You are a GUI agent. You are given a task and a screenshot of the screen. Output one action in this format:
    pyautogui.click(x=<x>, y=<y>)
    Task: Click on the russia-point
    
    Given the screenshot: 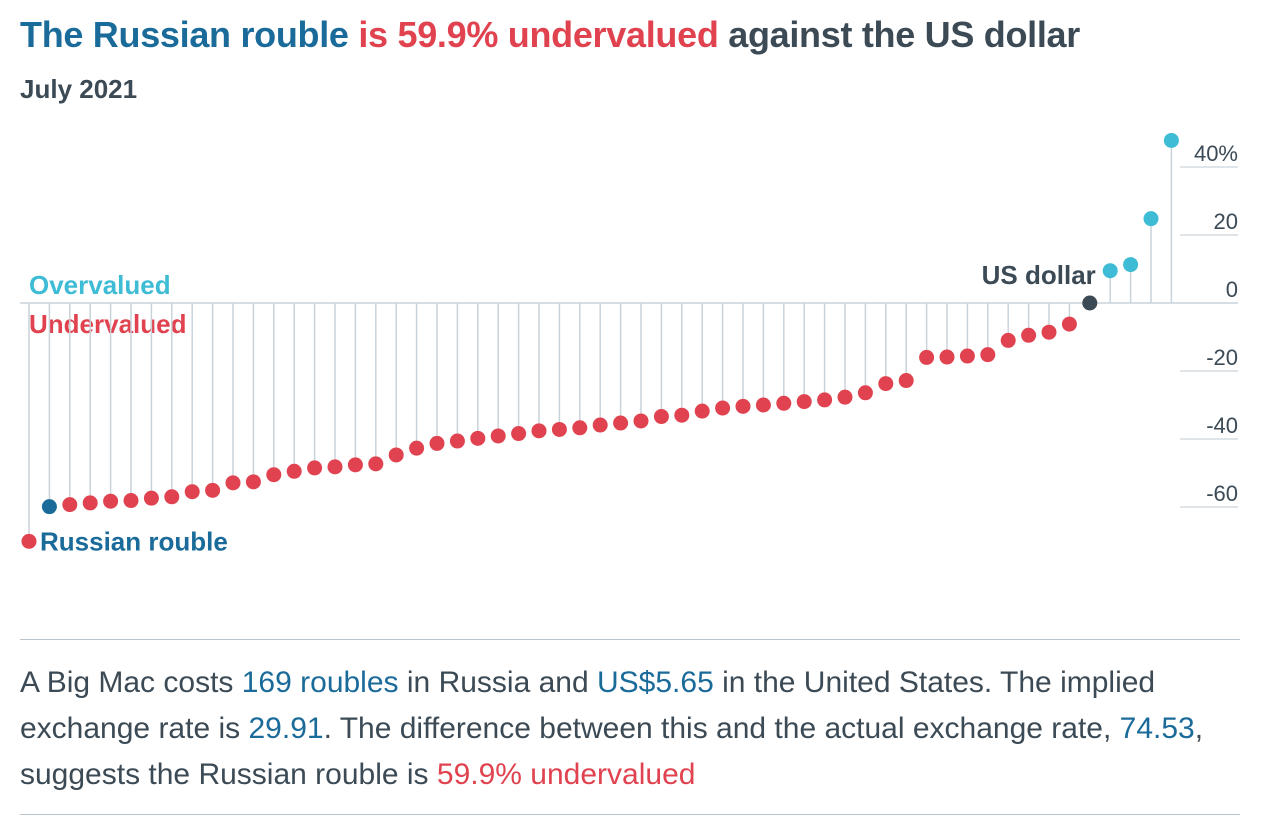 What is the action you would take?
    pyautogui.click(x=49, y=507)
    